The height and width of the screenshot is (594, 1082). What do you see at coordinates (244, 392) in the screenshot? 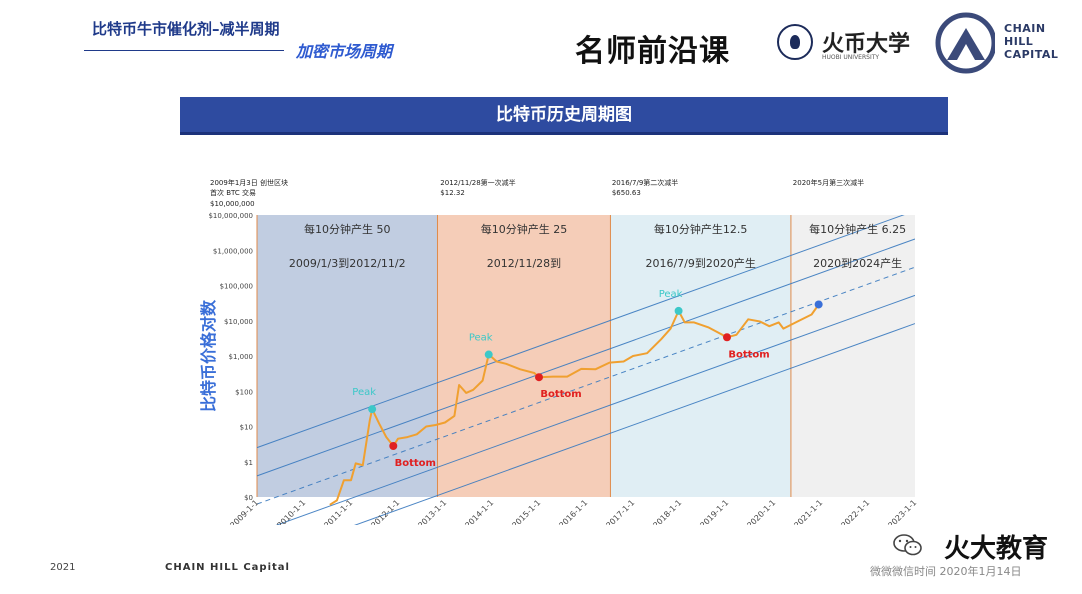
I see `y-tick-label: $100` at bounding box center [244, 392].